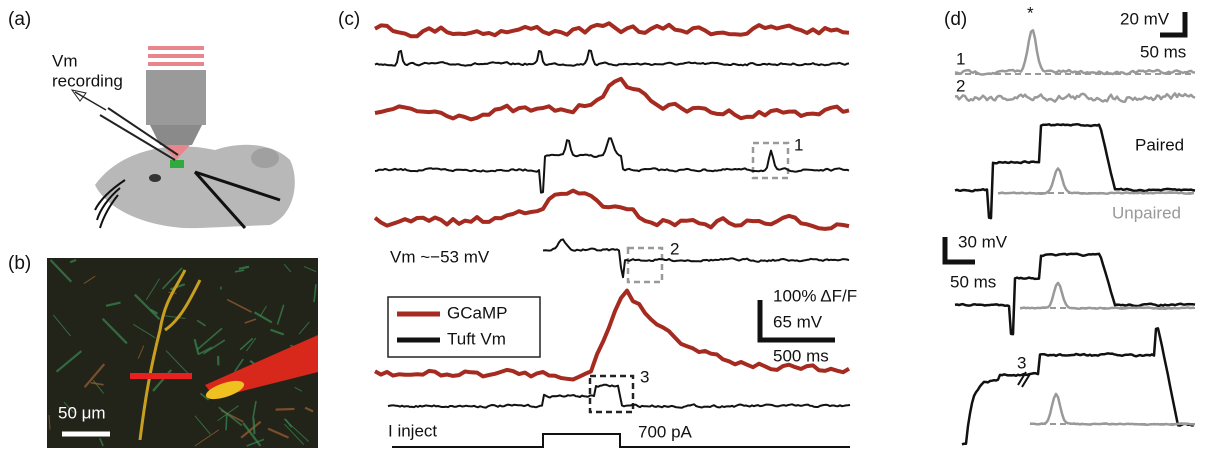 The height and width of the screenshot is (452, 1213). I want to click on legend, so click(464, 327).